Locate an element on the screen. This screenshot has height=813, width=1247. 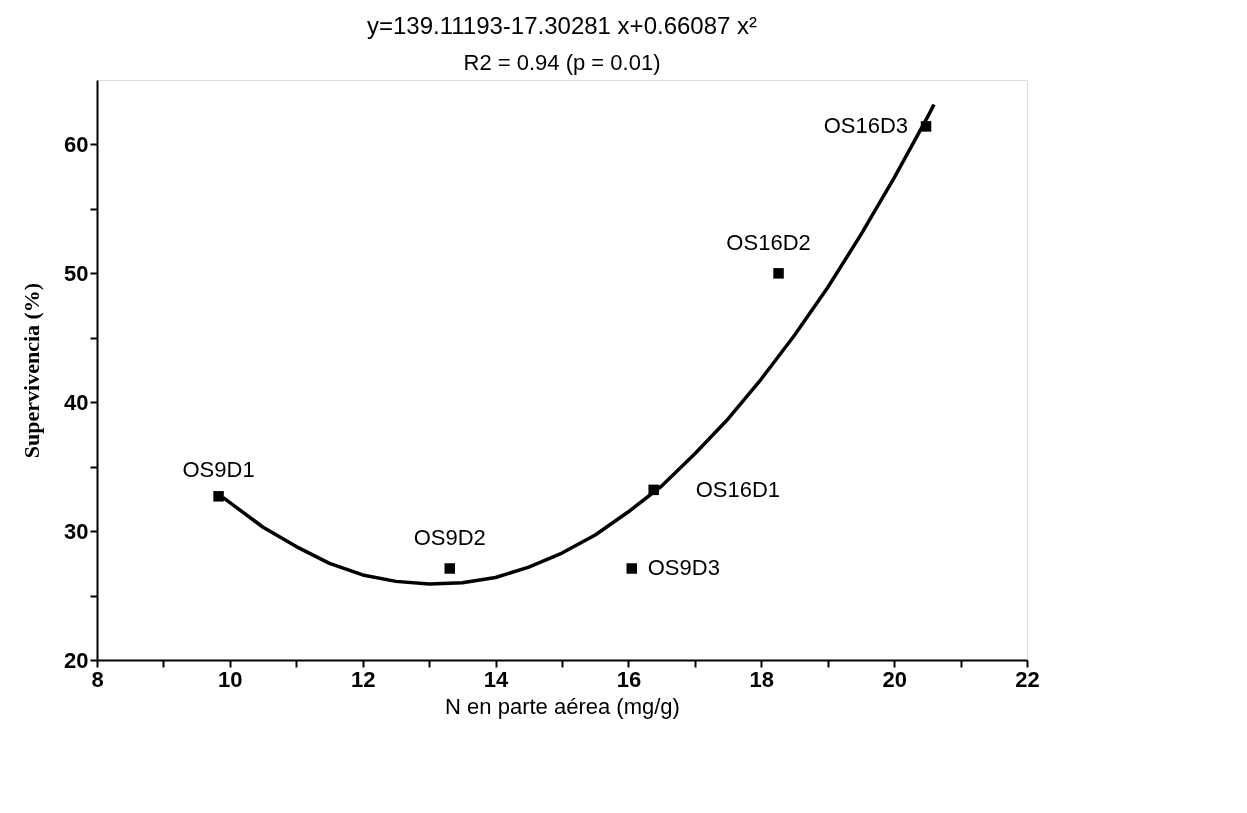
x-tick-label: 22 is located at coordinates (1027, 679).